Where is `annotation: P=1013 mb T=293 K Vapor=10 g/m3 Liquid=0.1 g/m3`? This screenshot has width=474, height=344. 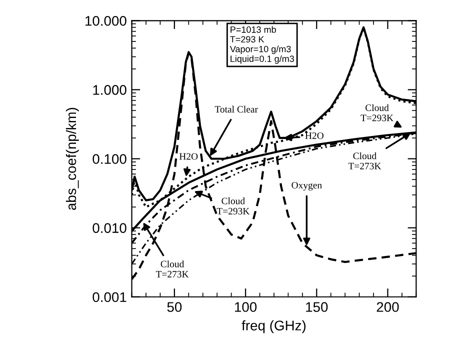 annotation: P=1013 mb T=293 K Vapor=10 g/m3 Liquid=0.1 g/m3 is located at coordinates (262, 45).